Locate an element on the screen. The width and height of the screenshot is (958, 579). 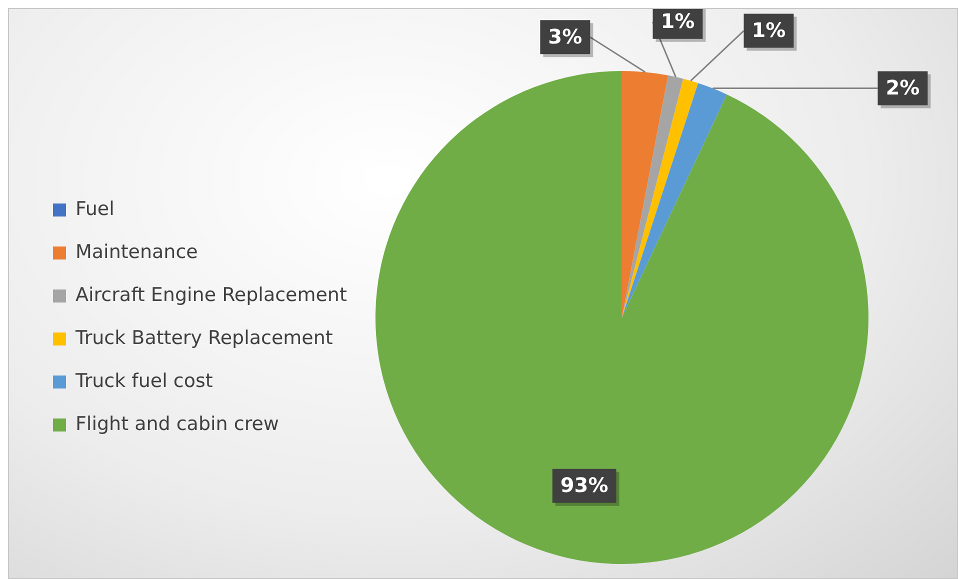
data-label: 2% is located at coordinates (903, 88).